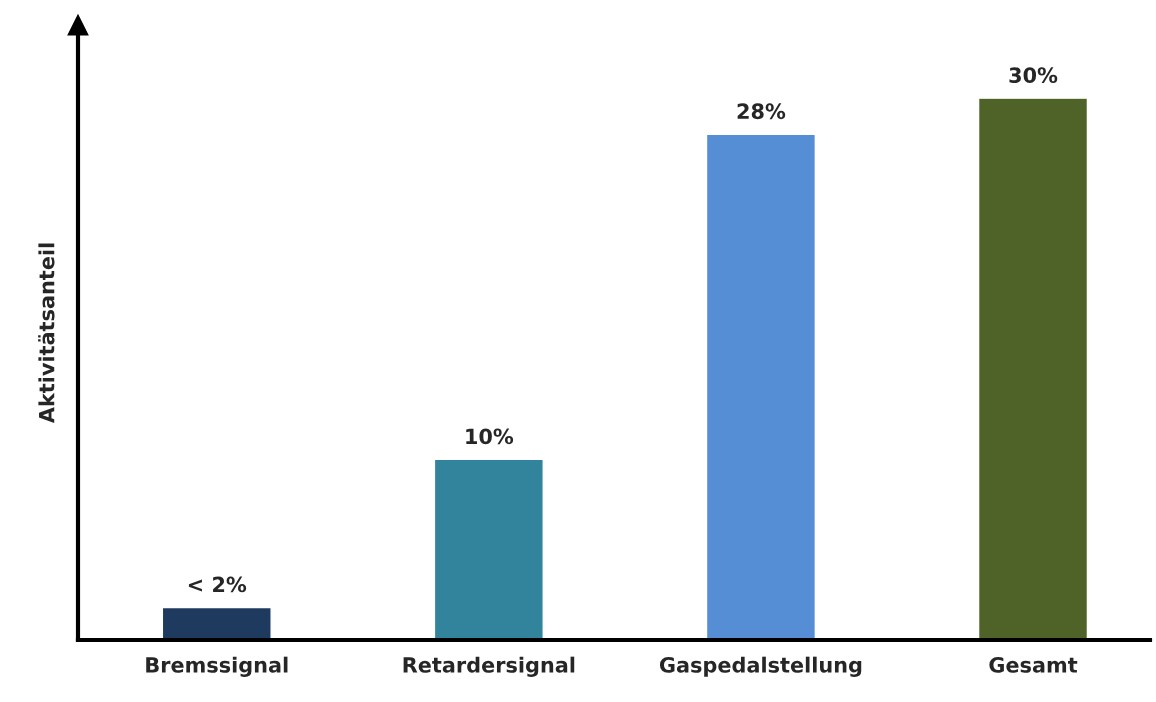  Describe the element at coordinates (46, 333) in the screenshot. I see `y-axis-title: Aktivitätsanteil` at that location.